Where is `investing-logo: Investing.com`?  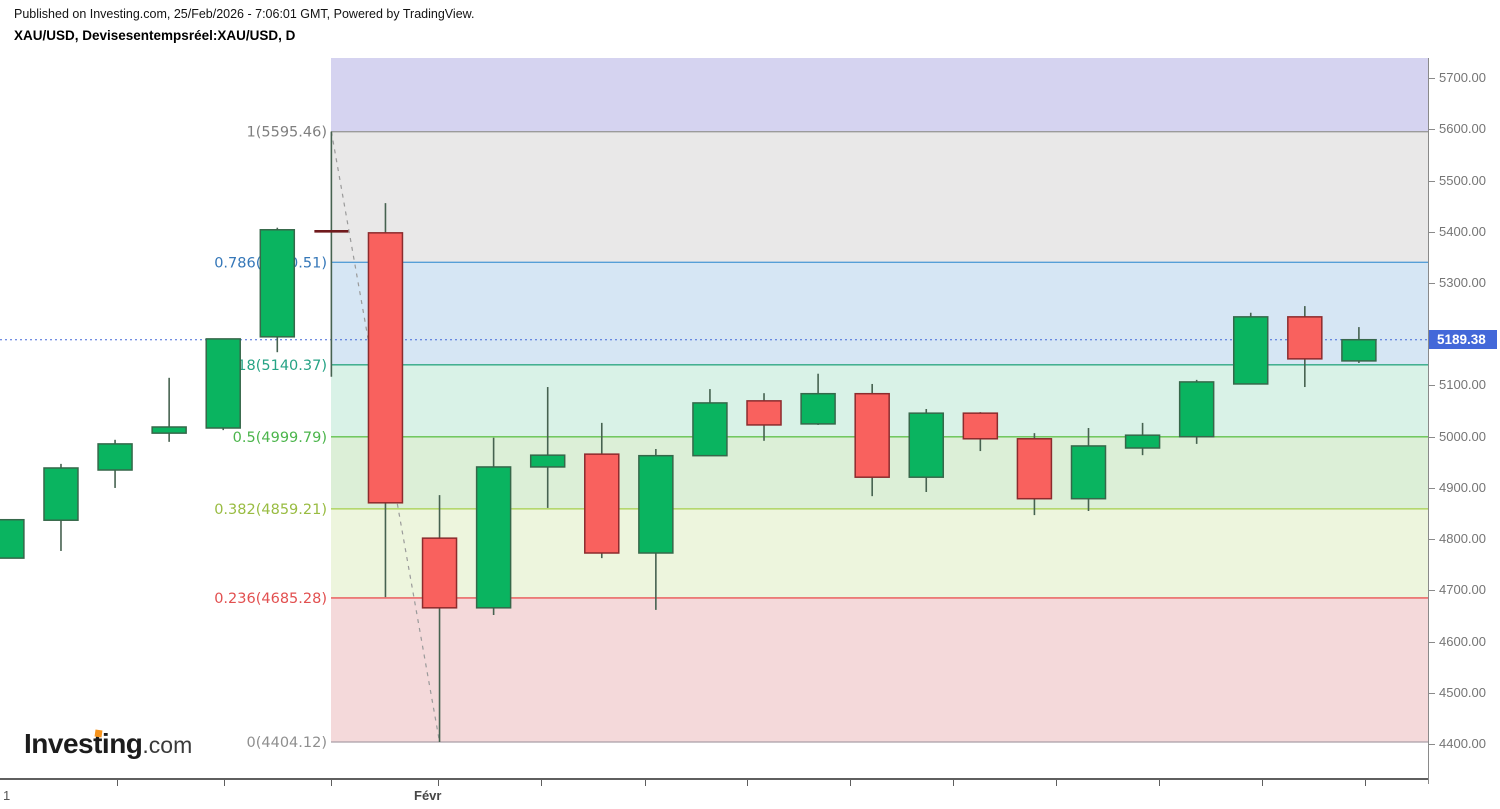
investing-logo: Investing.com is located at coordinates (108, 744).